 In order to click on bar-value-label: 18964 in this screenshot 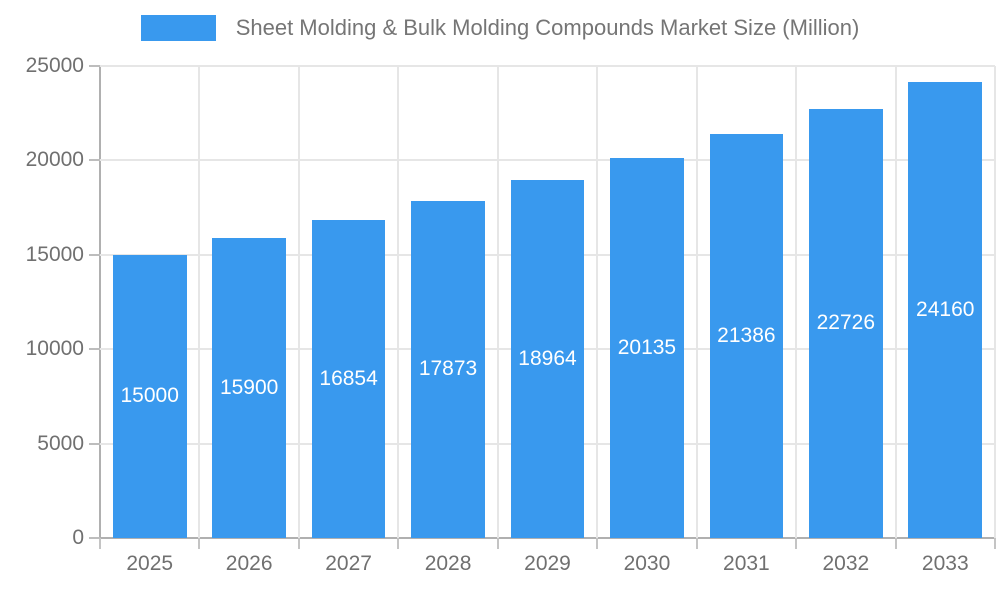, I will do `click(547, 358)`.